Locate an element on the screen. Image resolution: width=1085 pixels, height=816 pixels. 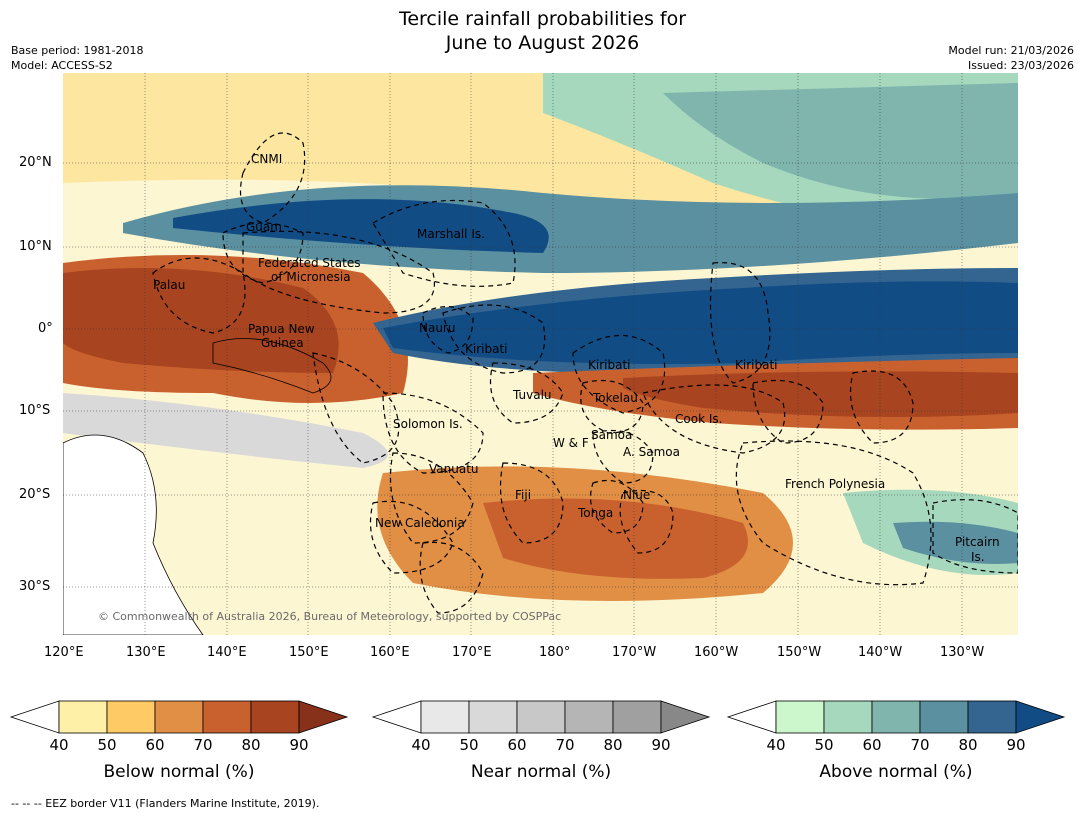
colorbar-near-label: Near normal (%) is located at coordinates (541, 772).